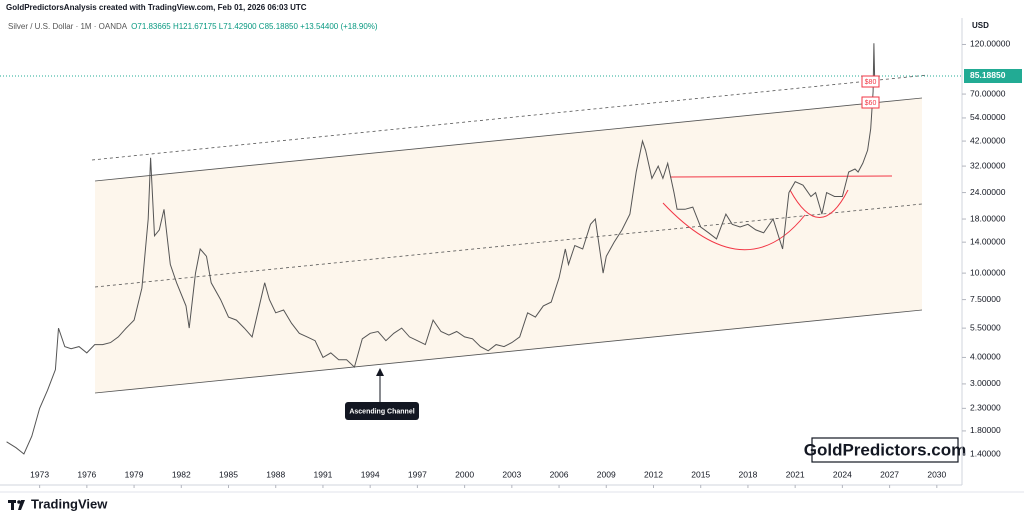 The height and width of the screenshot is (524, 1024). I want to click on x-tick-label: 1985, so click(228, 474).